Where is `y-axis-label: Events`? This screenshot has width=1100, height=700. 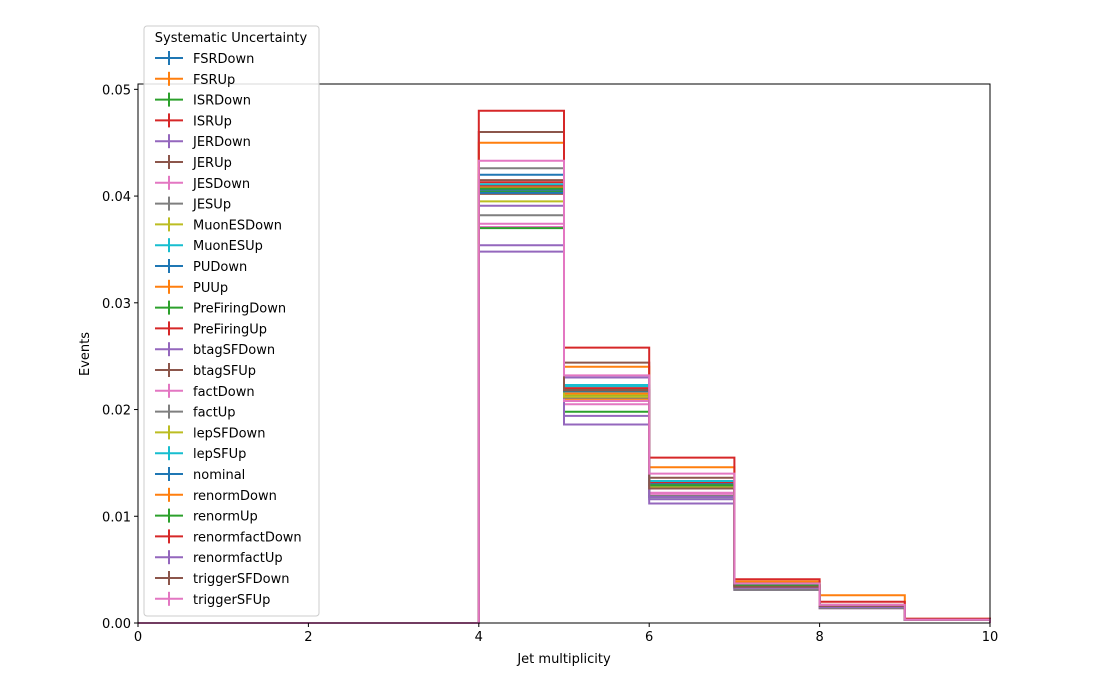
y-axis-label: Events is located at coordinates (85, 354).